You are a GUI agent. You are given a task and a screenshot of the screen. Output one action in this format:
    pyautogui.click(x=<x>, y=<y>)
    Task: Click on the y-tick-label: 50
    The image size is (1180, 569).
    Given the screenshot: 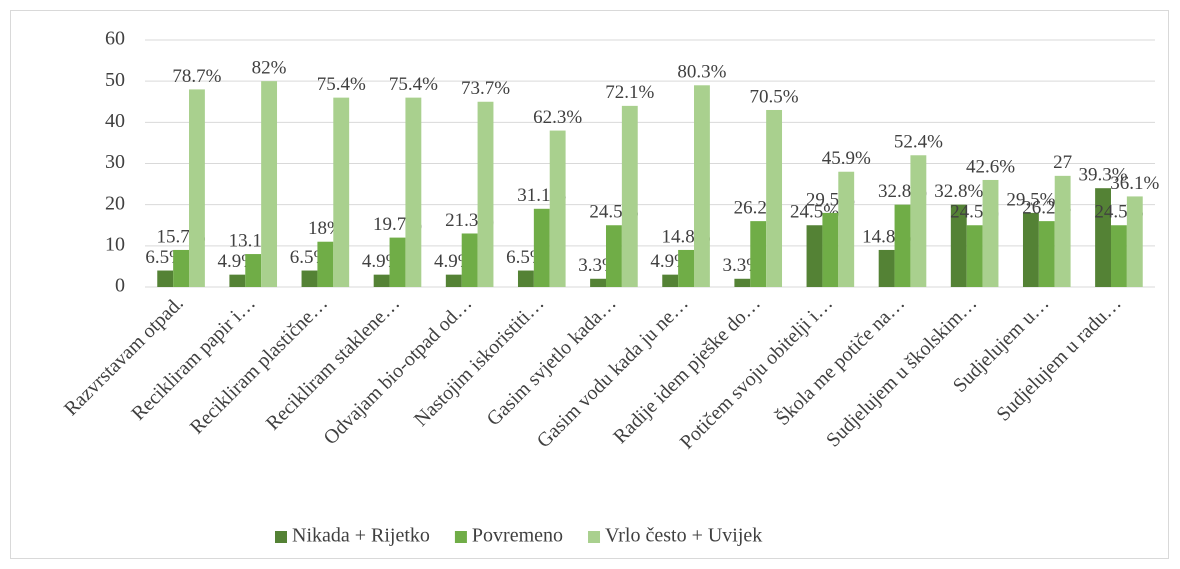 What is the action you would take?
    pyautogui.click(x=115, y=80)
    